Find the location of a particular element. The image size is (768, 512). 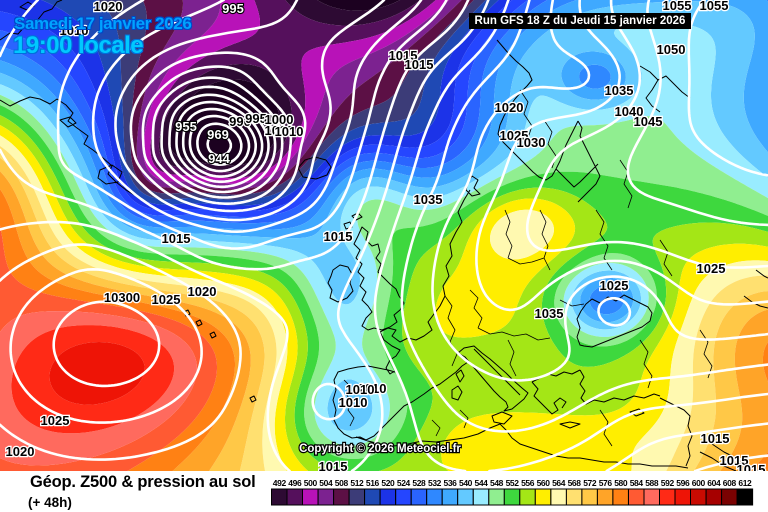

svg-text: 512 is located at coordinates (357, 483).